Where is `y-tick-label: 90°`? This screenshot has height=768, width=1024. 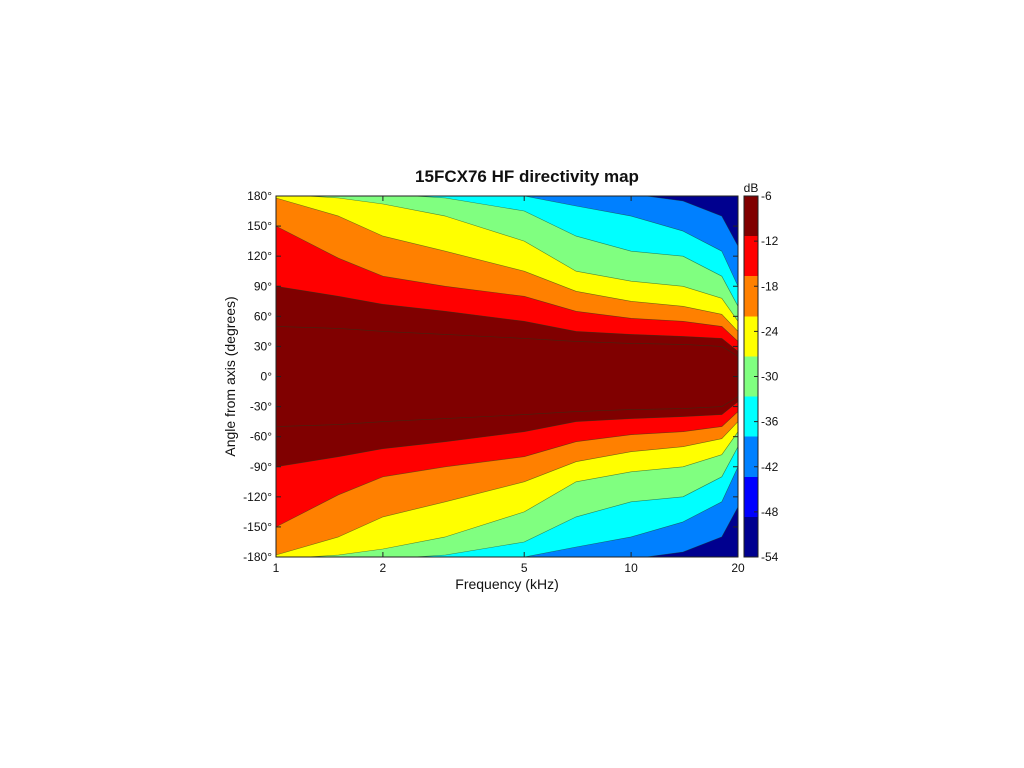 y-tick-label: 90° is located at coordinates (263, 286).